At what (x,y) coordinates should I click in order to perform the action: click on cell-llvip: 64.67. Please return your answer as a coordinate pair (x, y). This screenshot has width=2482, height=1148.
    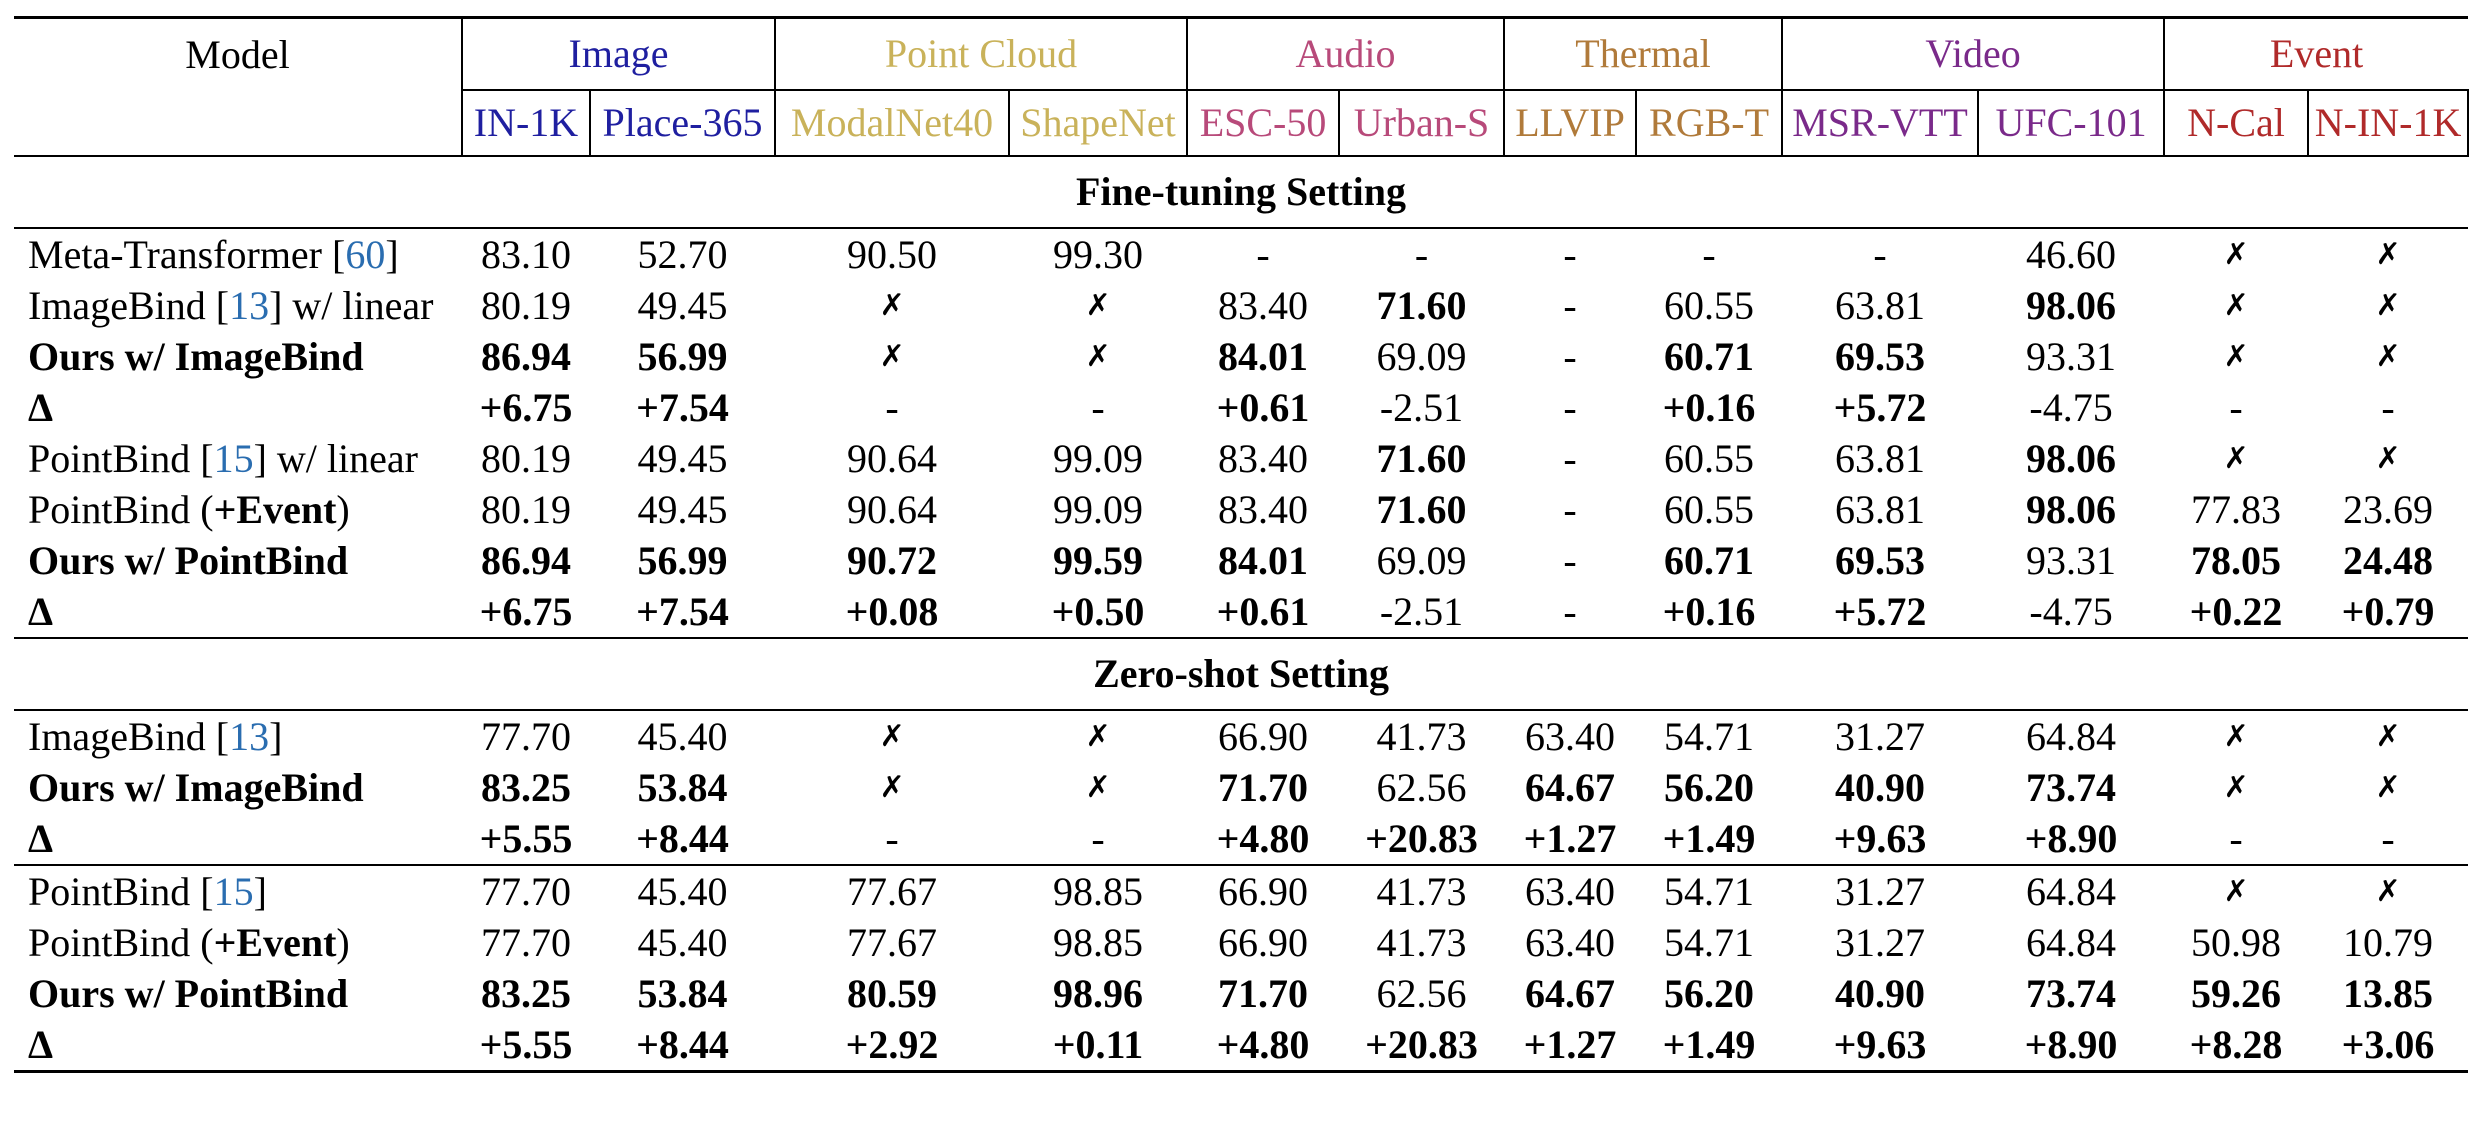
    Looking at the image, I should click on (1570, 993).